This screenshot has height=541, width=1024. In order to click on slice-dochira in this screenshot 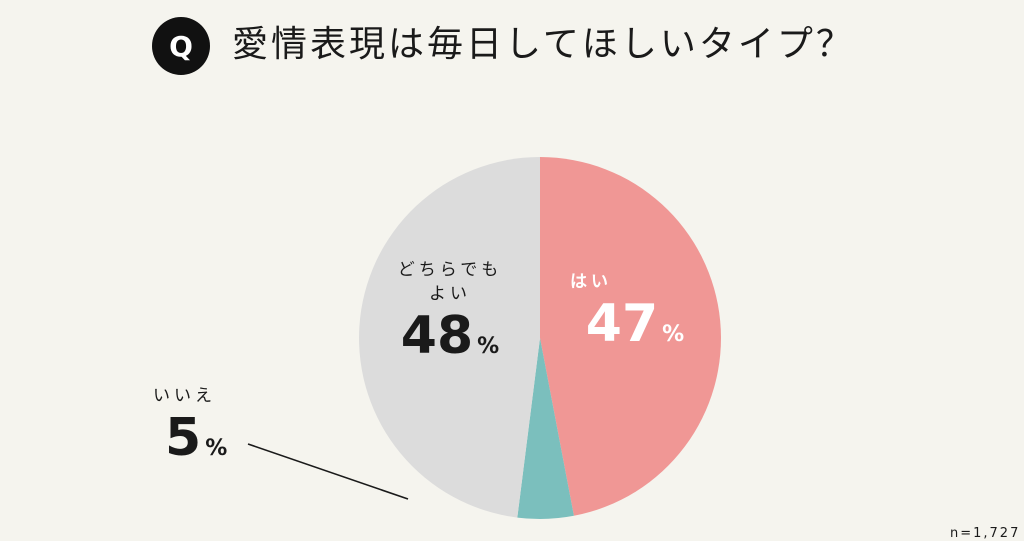, I will do `click(449, 337)`.